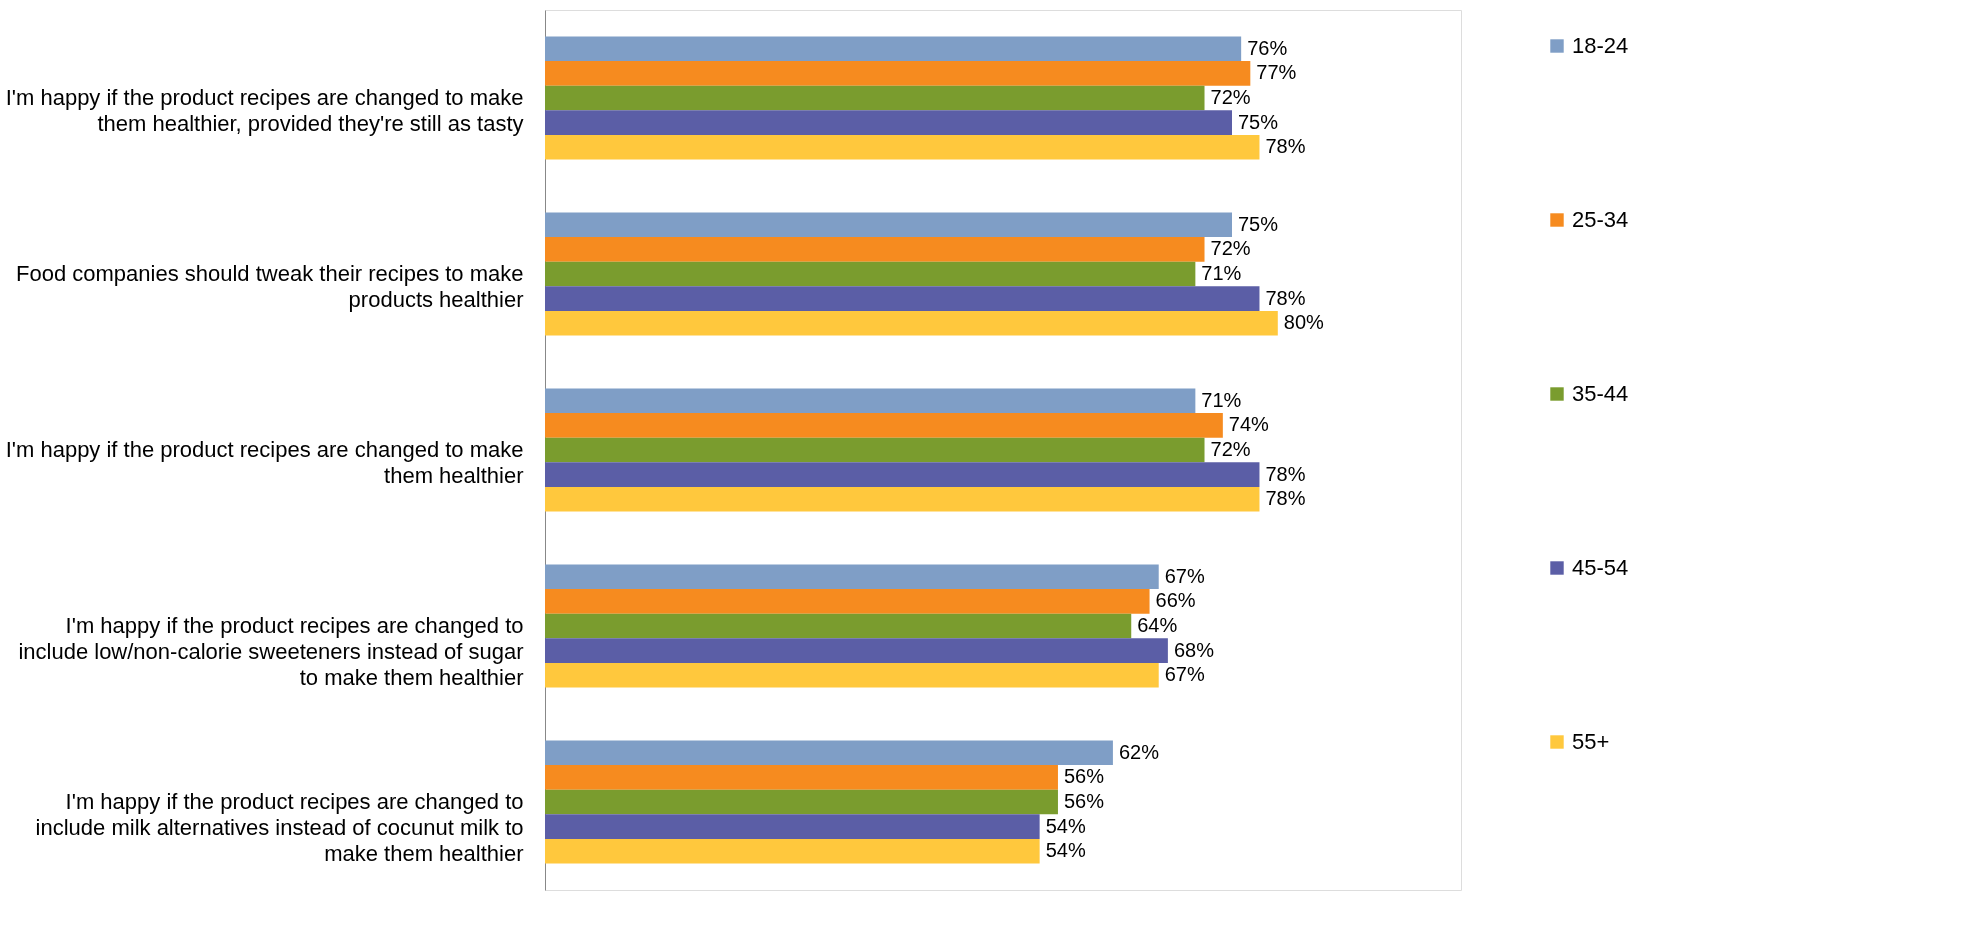 The height and width of the screenshot is (926, 1972). I want to click on data-label: 76%, so click(1267, 47).